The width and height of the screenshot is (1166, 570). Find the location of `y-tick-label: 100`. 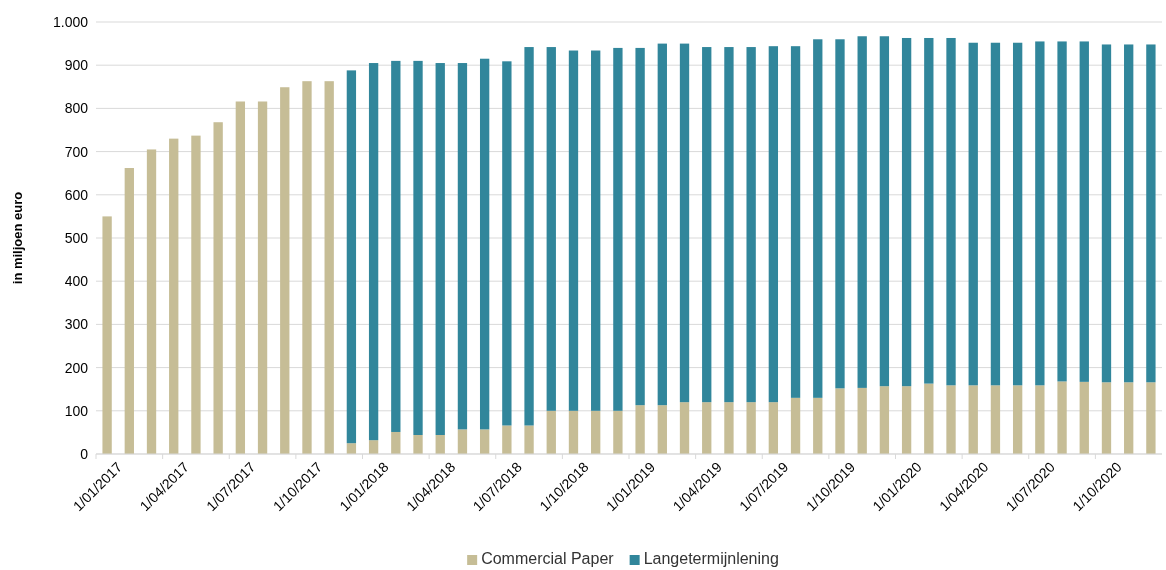

y-tick-label: 100 is located at coordinates (76, 410).